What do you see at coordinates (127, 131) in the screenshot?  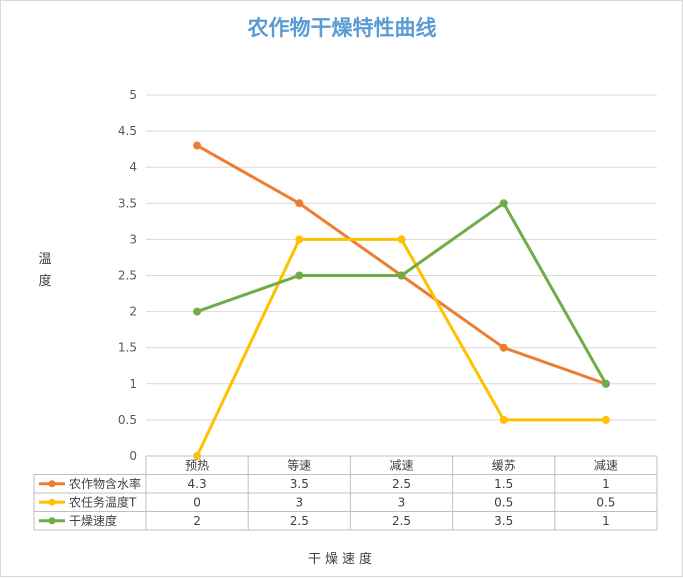 I see `y-tick-label: 4.5` at bounding box center [127, 131].